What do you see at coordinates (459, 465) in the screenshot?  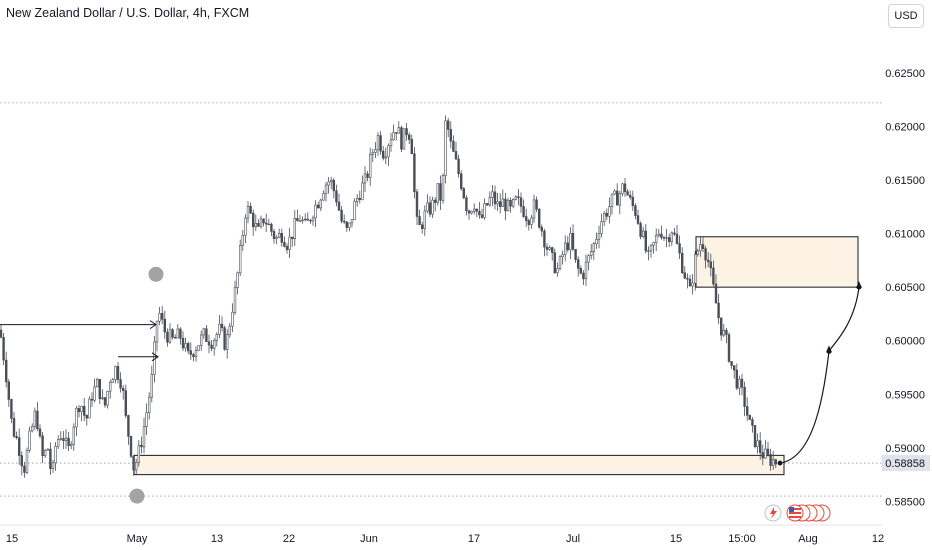 I see `demand-zone` at bounding box center [459, 465].